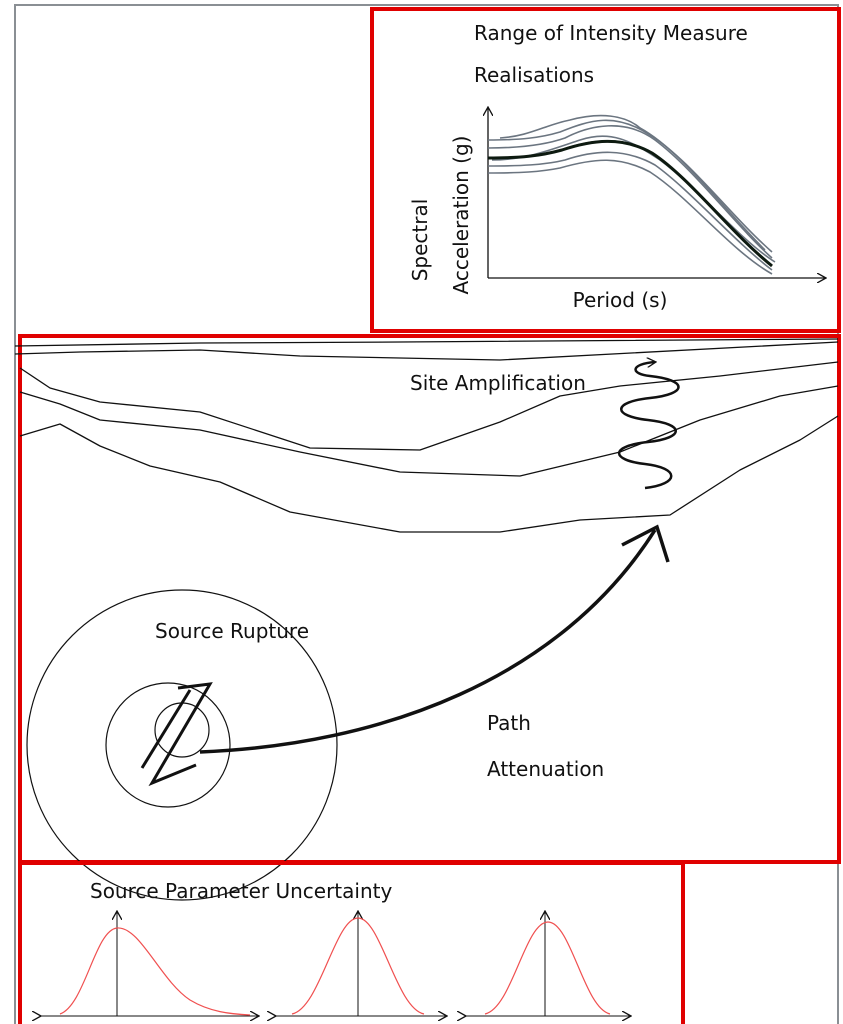 This screenshot has width=843, height=1024. I want to click on panel-title: Realisations, so click(534, 75).